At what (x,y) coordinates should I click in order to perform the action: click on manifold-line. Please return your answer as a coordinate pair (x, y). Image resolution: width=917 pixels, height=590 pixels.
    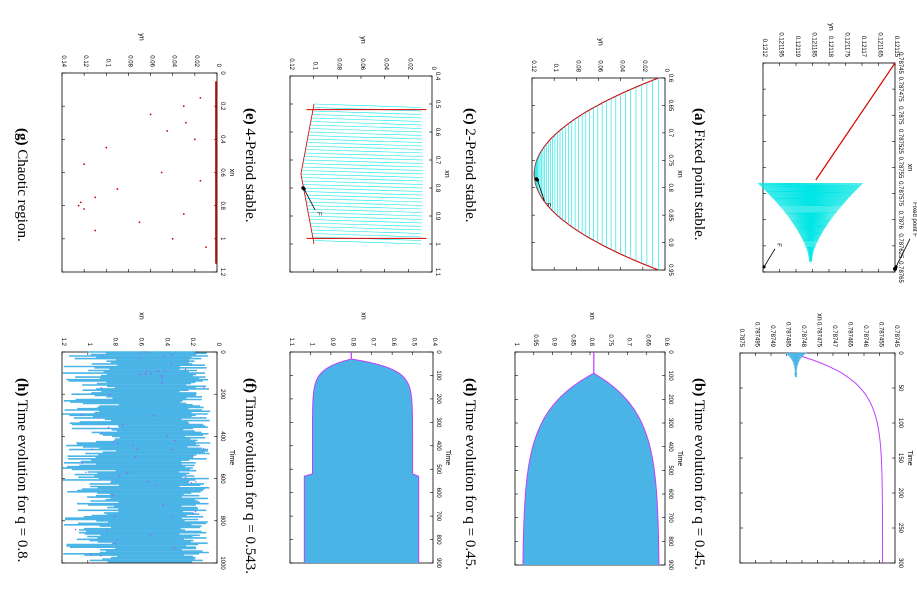
    Looking at the image, I should click on (855, 121).